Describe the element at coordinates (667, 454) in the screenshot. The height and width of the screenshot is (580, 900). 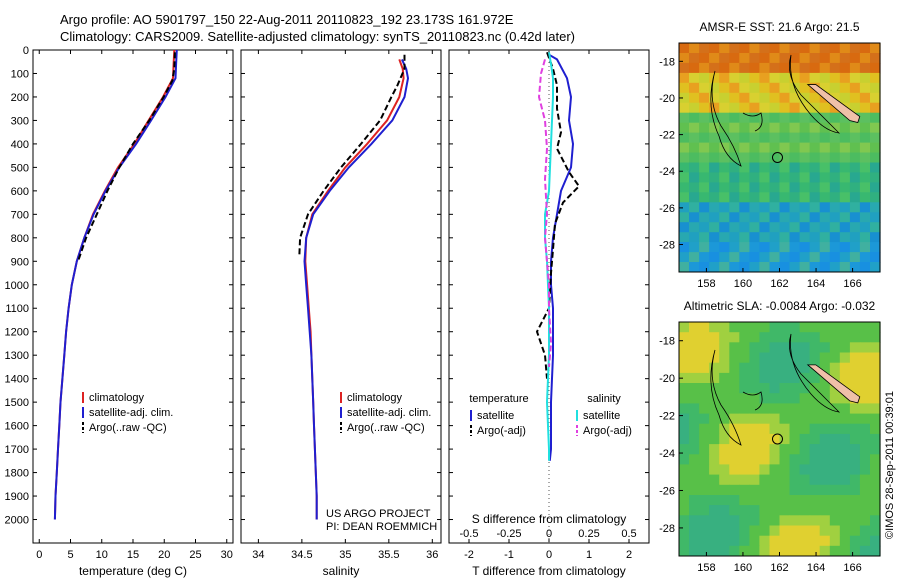
I see `map-y-tick-label: -24` at that location.